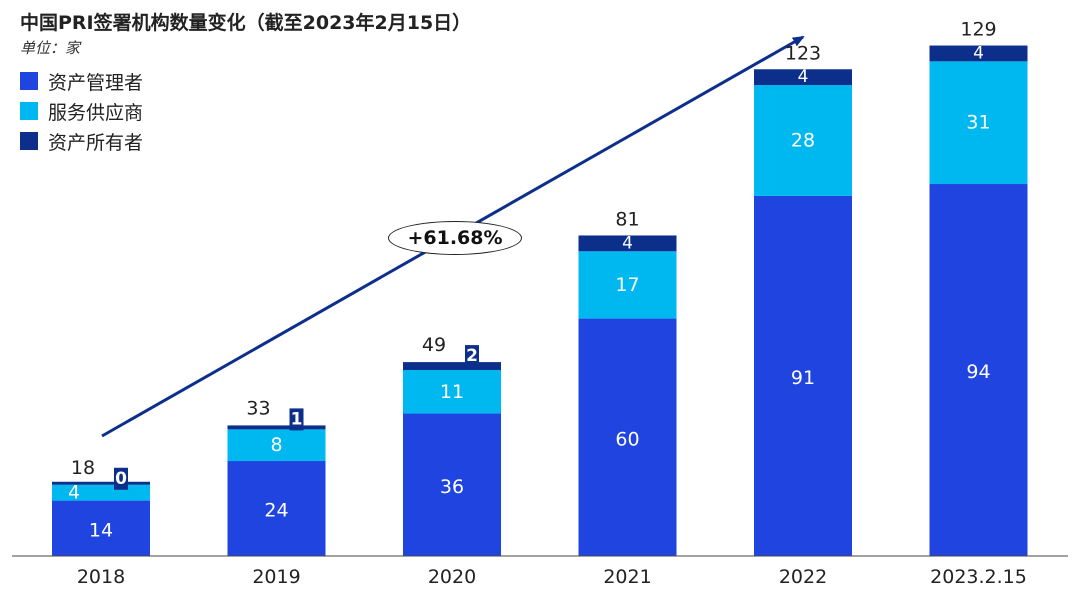 The image size is (1080, 602). What do you see at coordinates (74, 493) in the screenshot?
I see `data-label-service-providers: 4` at bounding box center [74, 493].